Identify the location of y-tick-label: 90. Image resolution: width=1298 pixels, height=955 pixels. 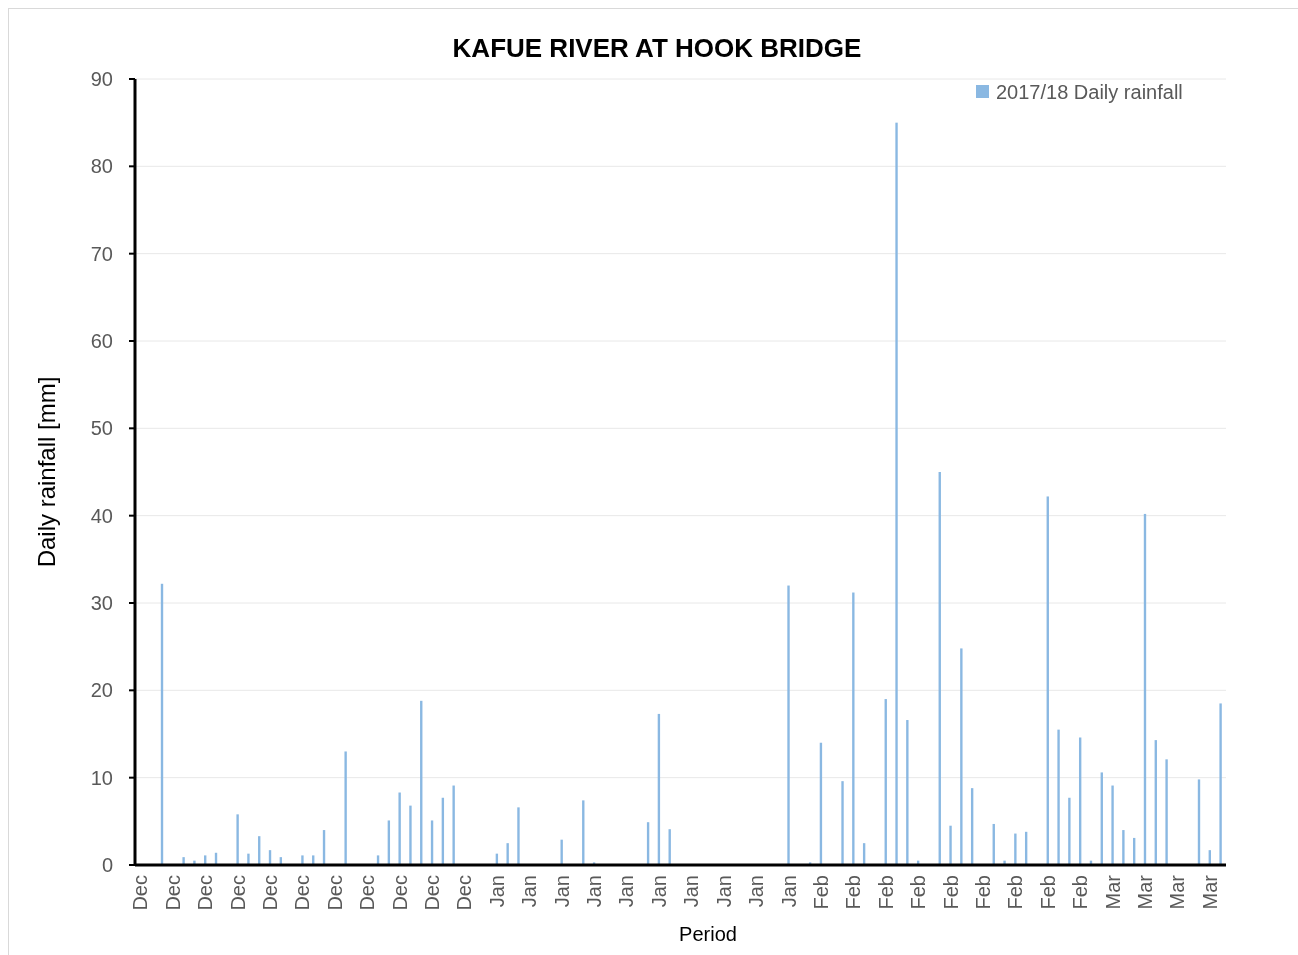
(101, 79).